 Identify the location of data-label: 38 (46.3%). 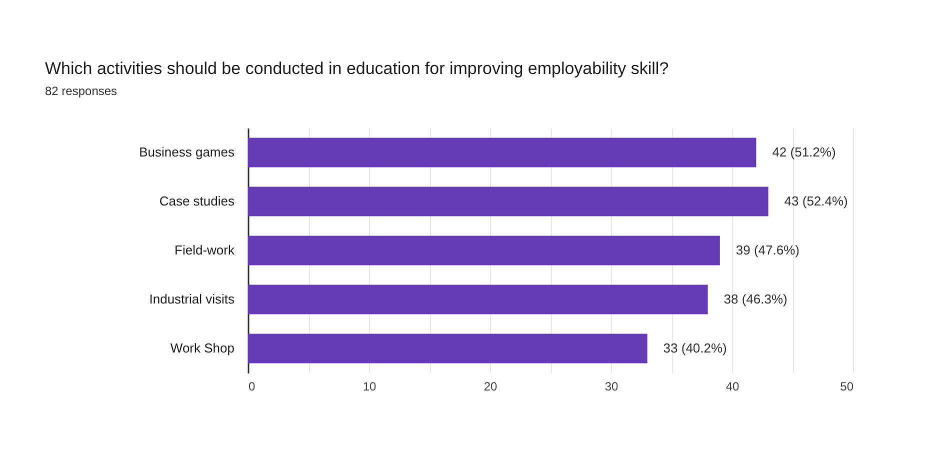
(756, 299).